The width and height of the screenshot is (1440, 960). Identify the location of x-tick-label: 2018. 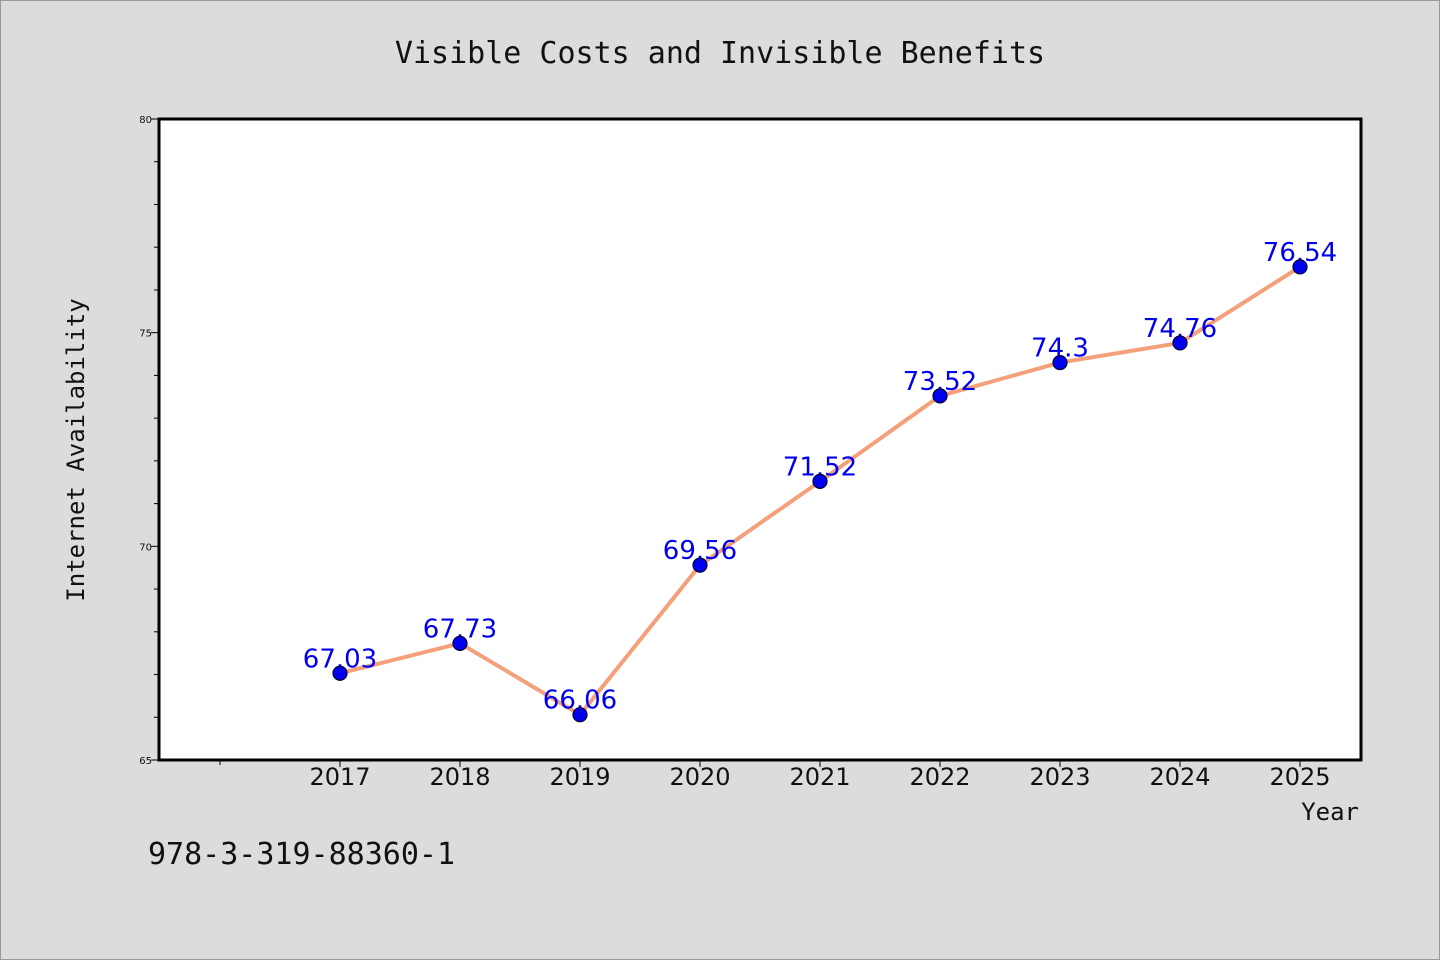
(459, 777).